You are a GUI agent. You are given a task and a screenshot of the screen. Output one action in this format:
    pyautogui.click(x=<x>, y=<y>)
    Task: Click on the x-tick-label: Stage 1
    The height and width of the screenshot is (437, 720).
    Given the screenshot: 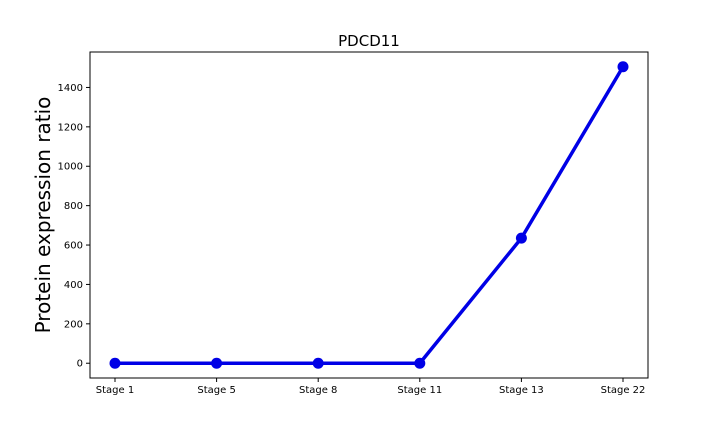 What is the action you would take?
    pyautogui.click(x=115, y=390)
    